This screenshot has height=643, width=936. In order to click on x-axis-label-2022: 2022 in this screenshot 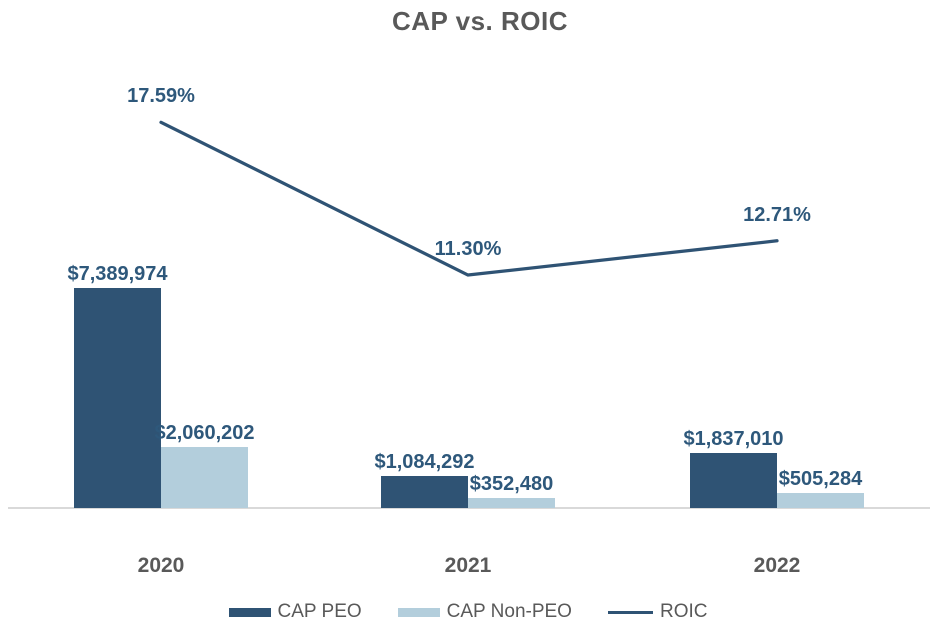, I will do `click(777, 565)`.